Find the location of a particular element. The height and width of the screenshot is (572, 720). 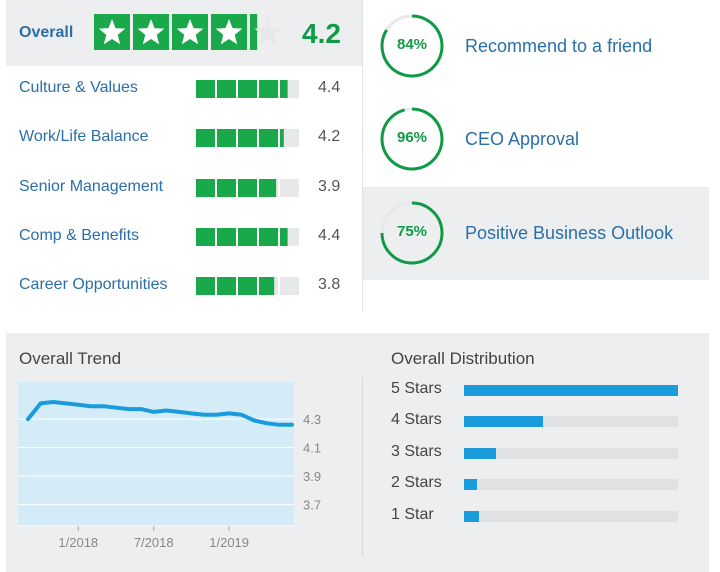

business-outlook-ring is located at coordinates (412, 233).